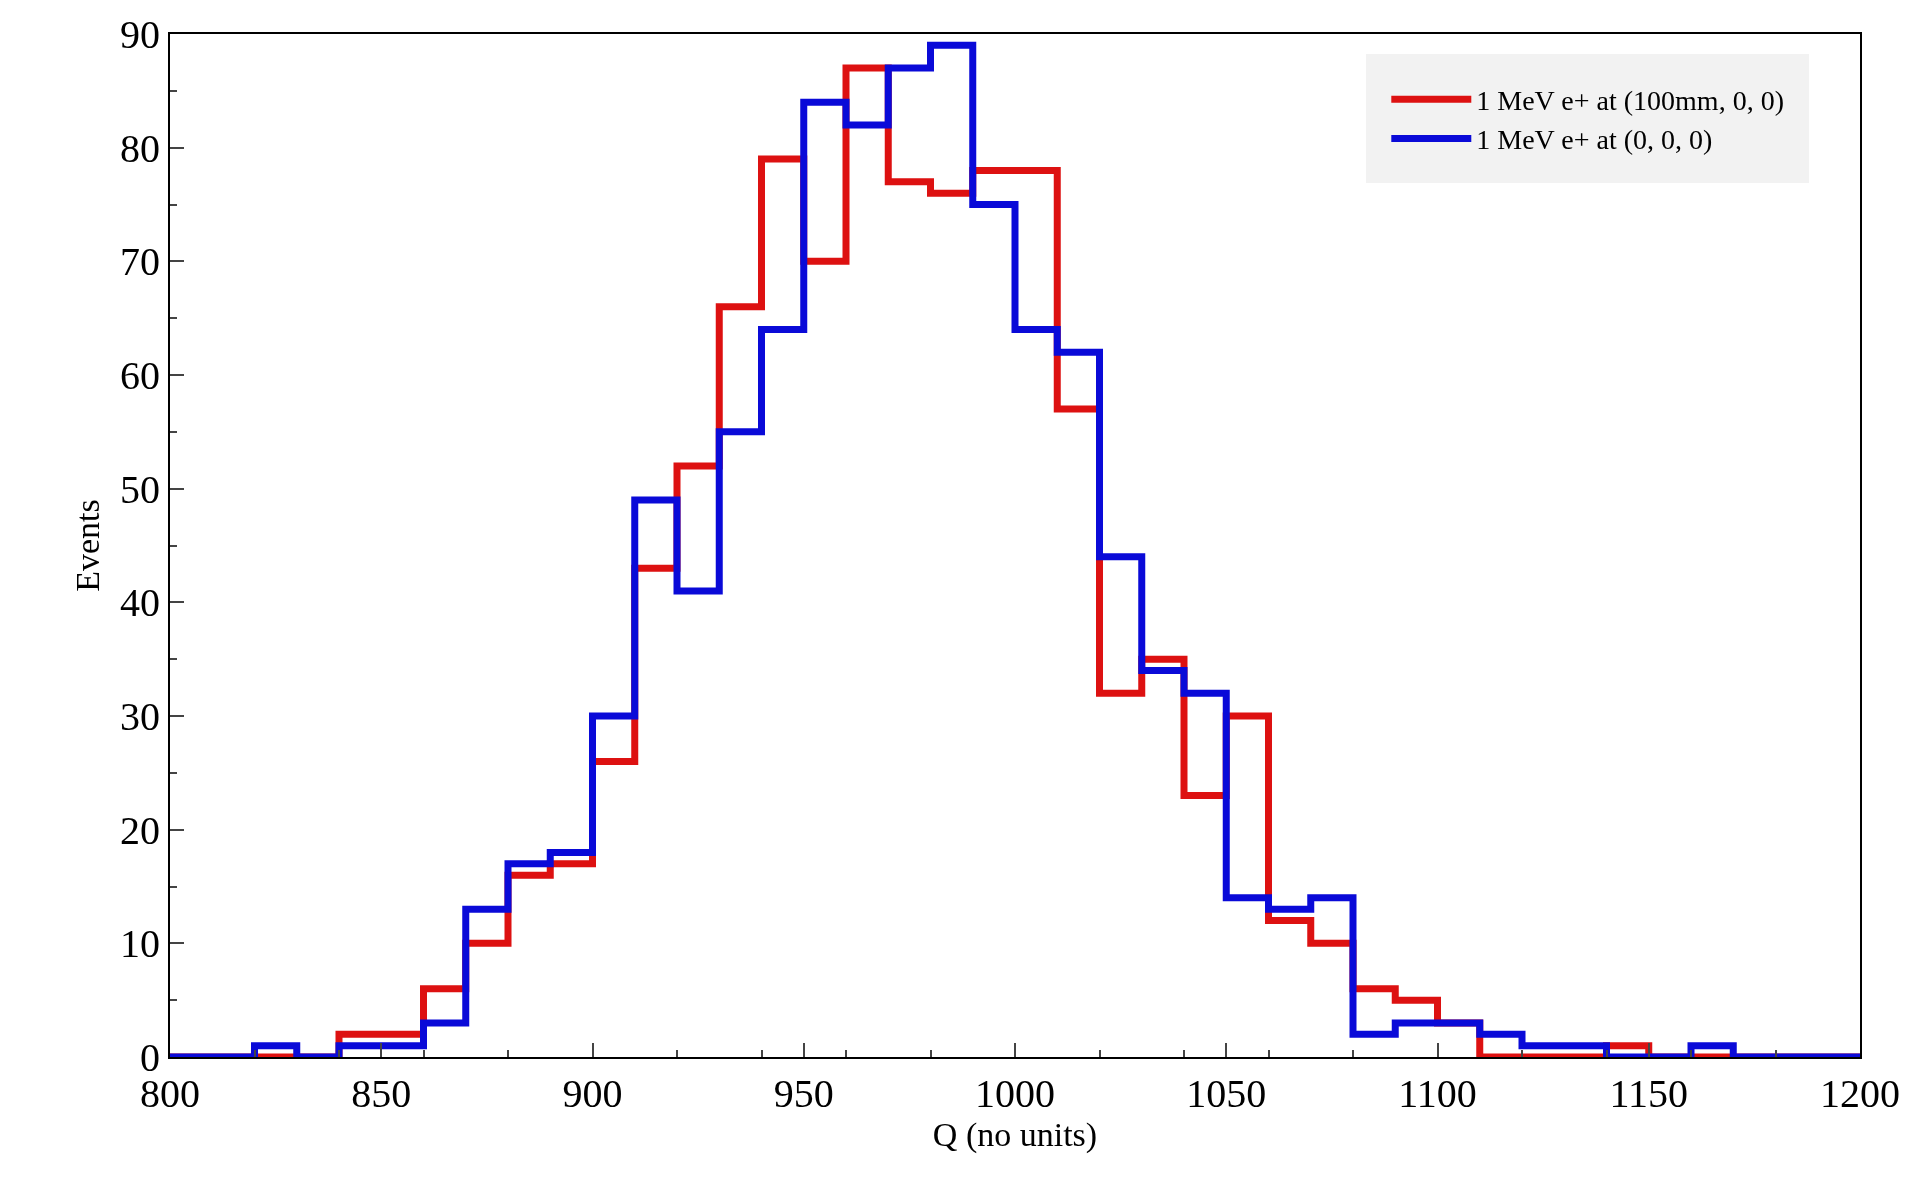  What do you see at coordinates (140, 34) in the screenshot?
I see `y-tick-label: 90` at bounding box center [140, 34].